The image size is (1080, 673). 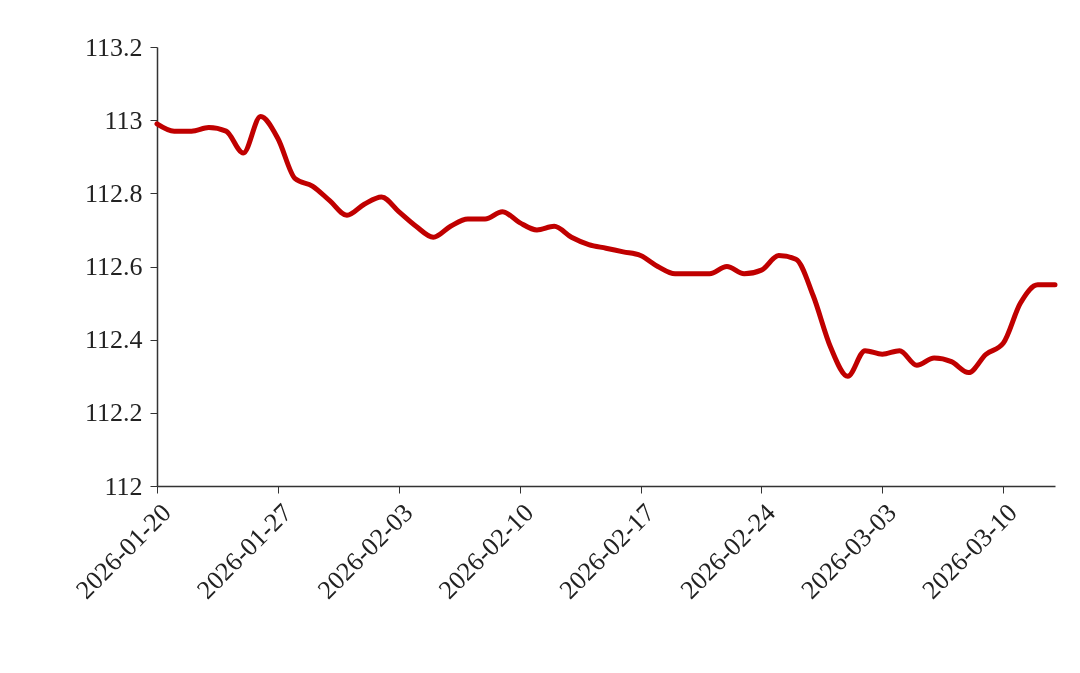 I want to click on y-tick-label: 112.4, so click(x=113, y=340).